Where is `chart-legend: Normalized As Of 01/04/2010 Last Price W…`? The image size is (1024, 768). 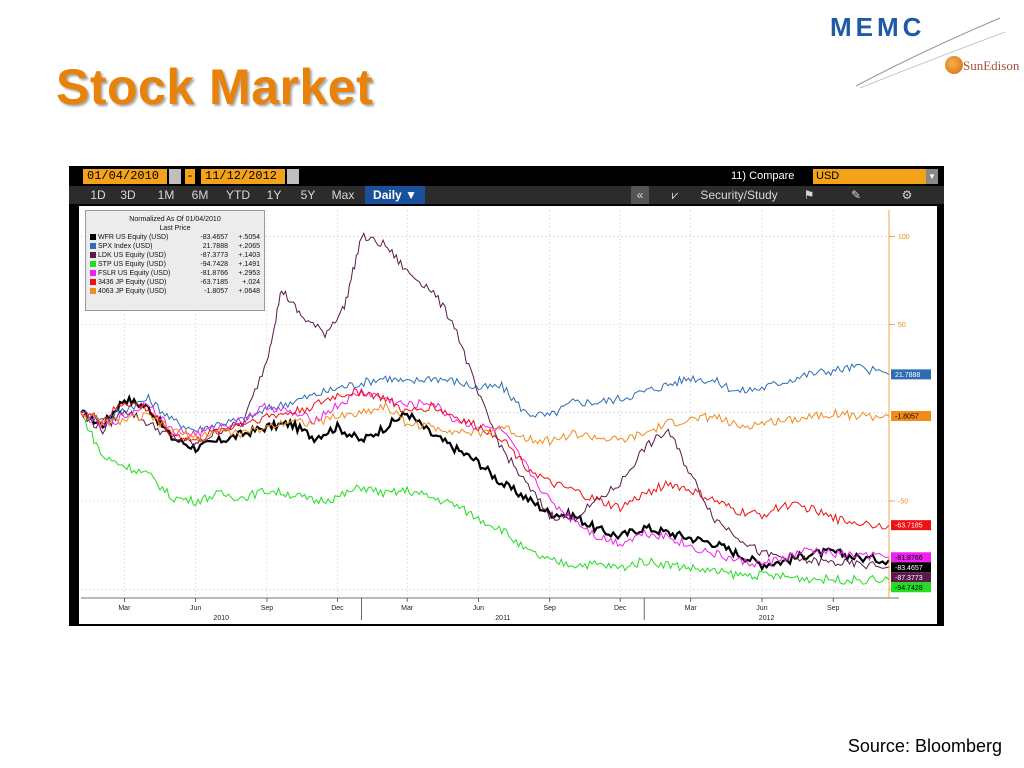
chart-legend: Normalized As Of 01/04/2010 Last Price W… is located at coordinates (175, 260).